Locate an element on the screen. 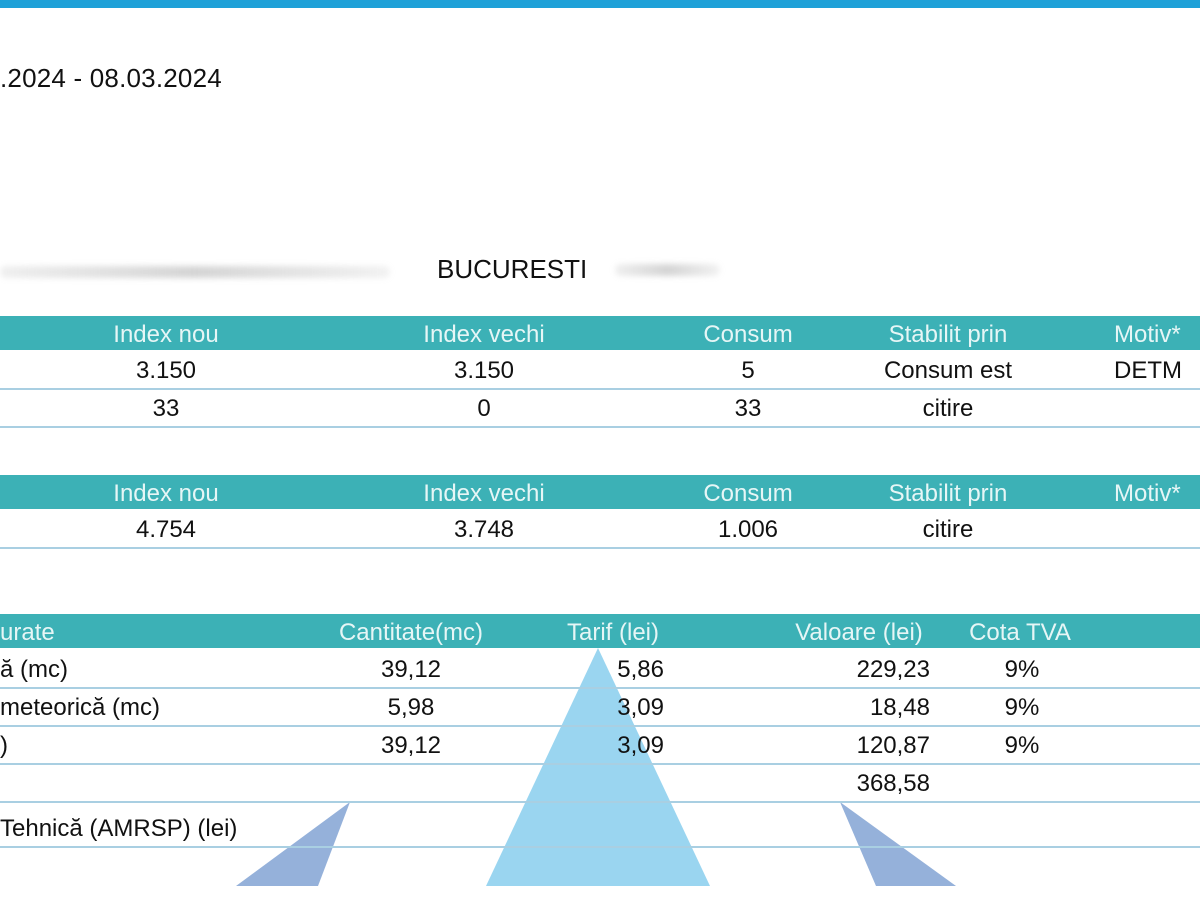  table-row: ă (mc) 39,12 5,86 229,23 9% is located at coordinates (600, 670).